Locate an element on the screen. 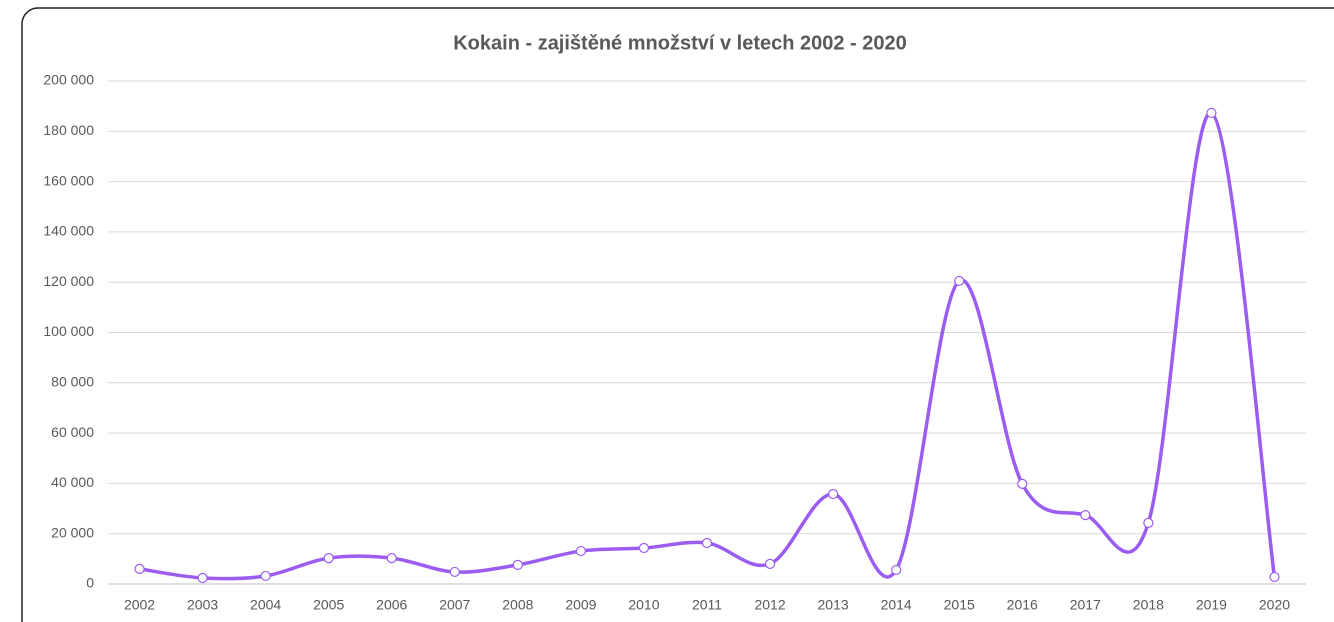 The width and height of the screenshot is (1334, 622). y-tick-label: 200 000 is located at coordinates (68, 80).